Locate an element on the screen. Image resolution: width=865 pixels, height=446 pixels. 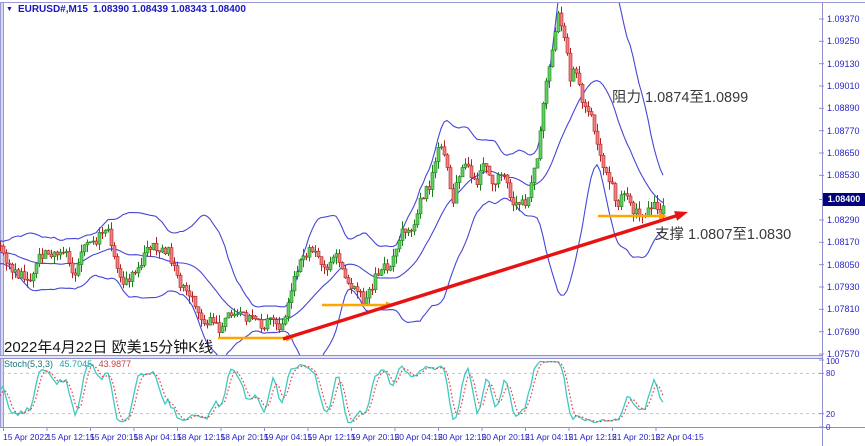
stochastic-name: Stoch(5,3,3) is located at coordinates (29, 364).